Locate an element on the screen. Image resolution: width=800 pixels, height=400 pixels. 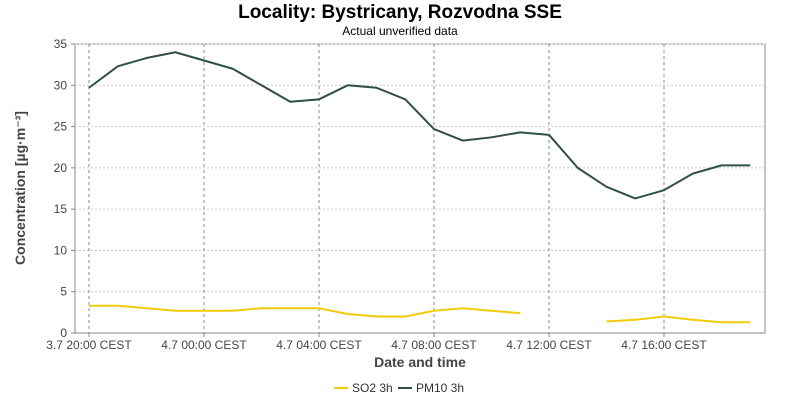
legend-label-pm10-3h: PM10 3h is located at coordinates (440, 388).